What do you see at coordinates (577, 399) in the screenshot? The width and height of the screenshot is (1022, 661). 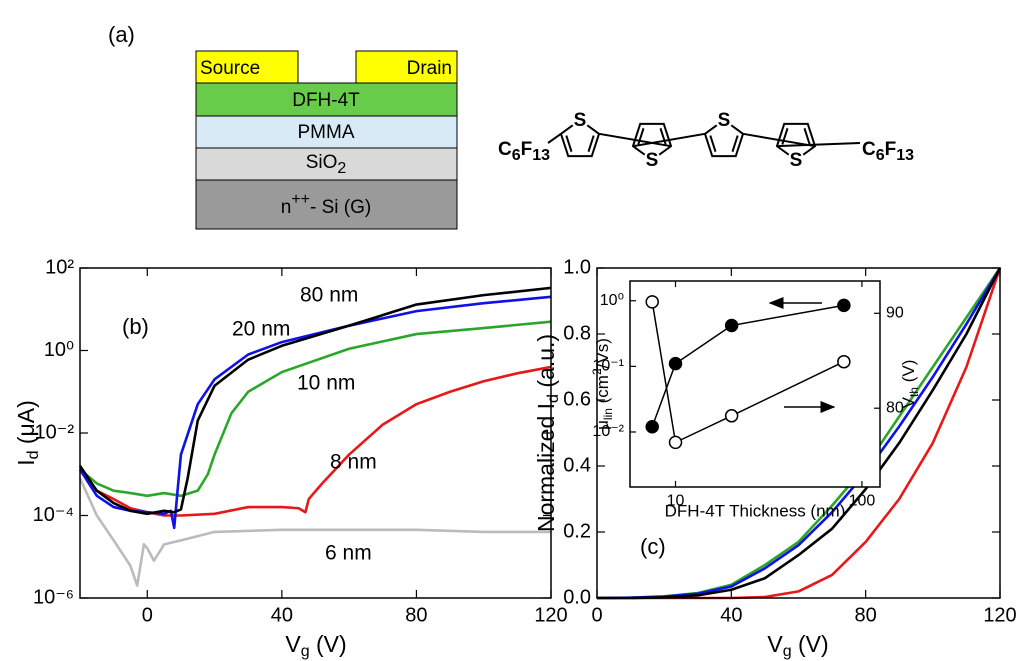 I see `y-tick-label: 0.6` at bounding box center [577, 399].